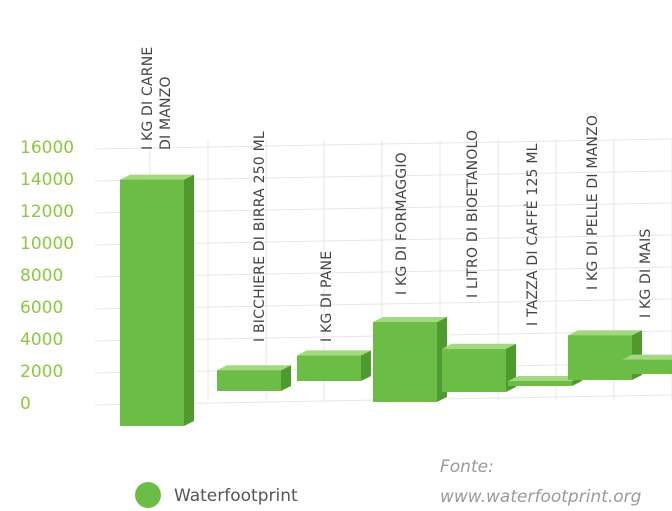 This screenshot has height=511, width=672. What do you see at coordinates (260, 236) in the screenshot?
I see `category-label: I BICCHIERE DI BIRRA 250 ML` at bounding box center [260, 236].